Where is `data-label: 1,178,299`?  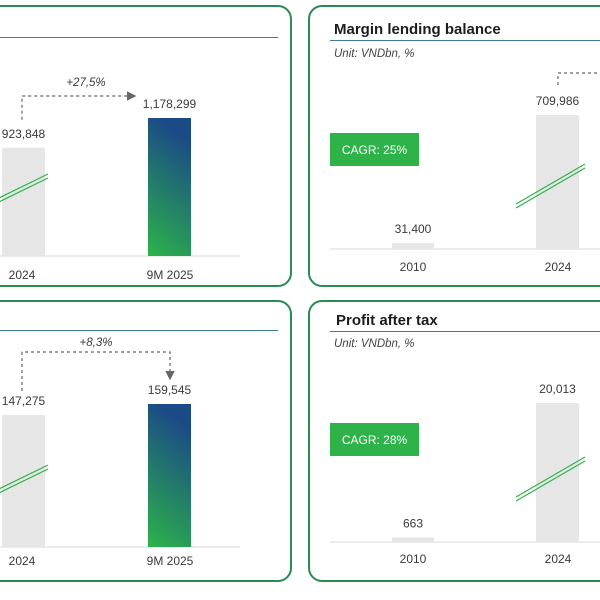 data-label: 1,178,299 is located at coordinates (170, 104).